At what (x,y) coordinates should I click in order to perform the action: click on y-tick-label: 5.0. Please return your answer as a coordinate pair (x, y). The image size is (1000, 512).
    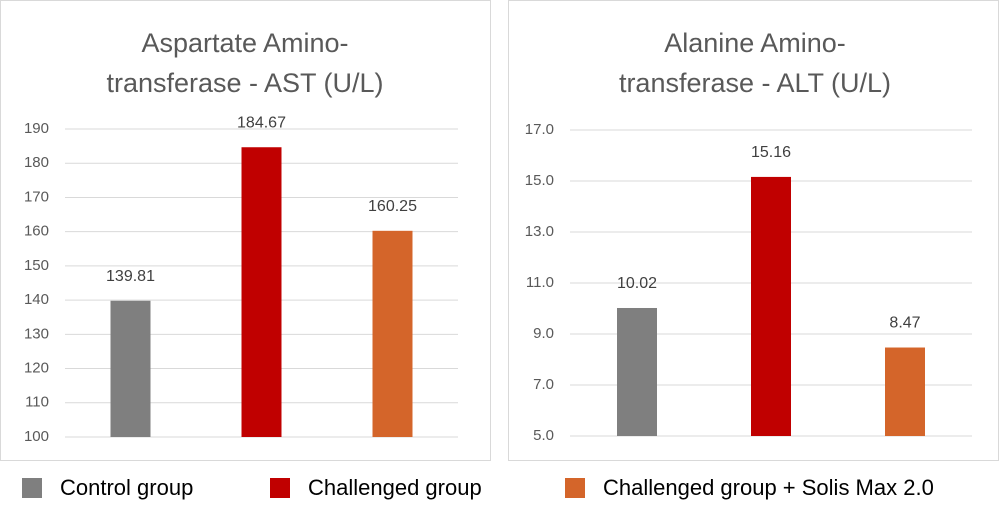
    Looking at the image, I should click on (543, 435).